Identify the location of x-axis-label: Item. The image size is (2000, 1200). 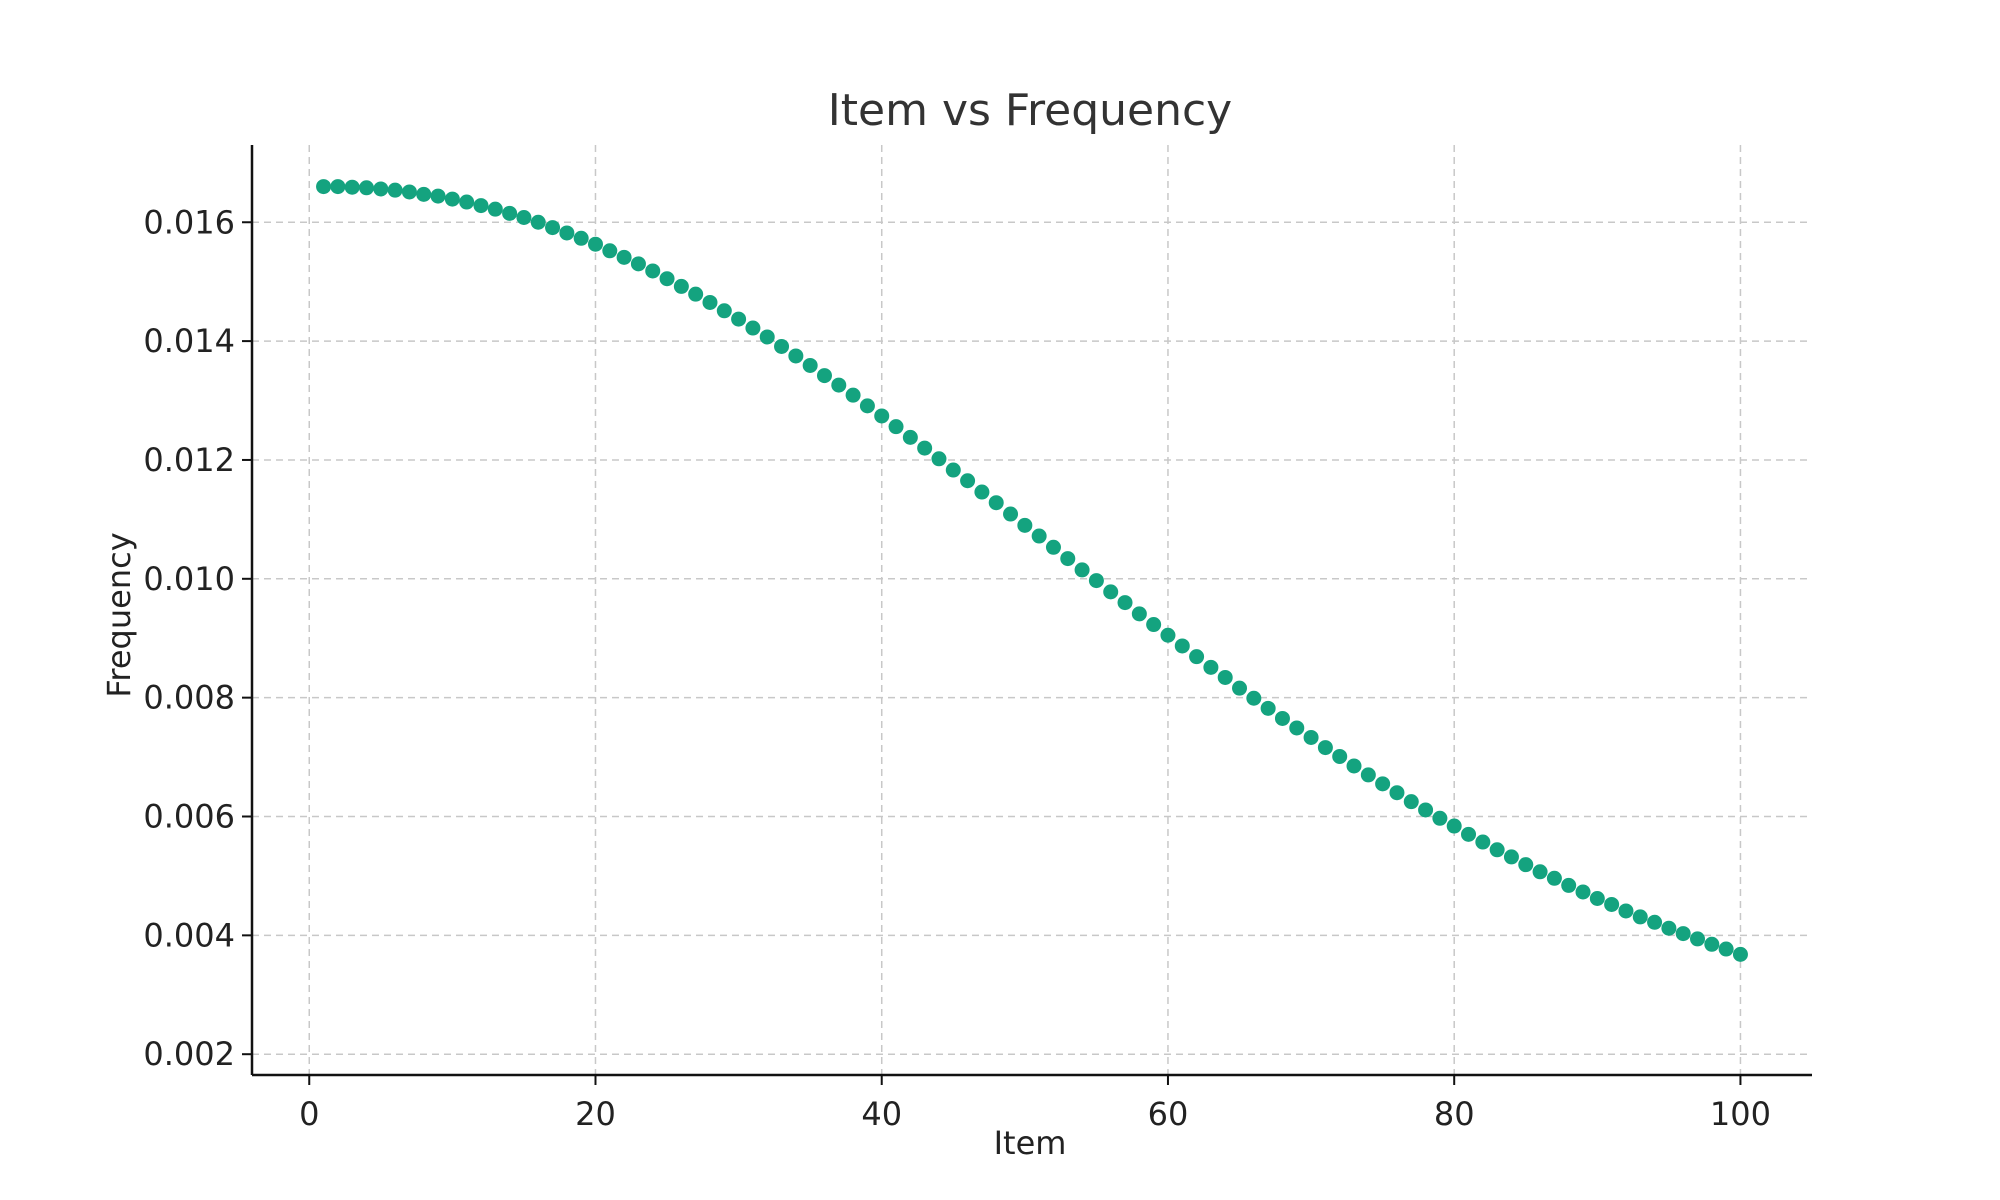
(1030, 1143).